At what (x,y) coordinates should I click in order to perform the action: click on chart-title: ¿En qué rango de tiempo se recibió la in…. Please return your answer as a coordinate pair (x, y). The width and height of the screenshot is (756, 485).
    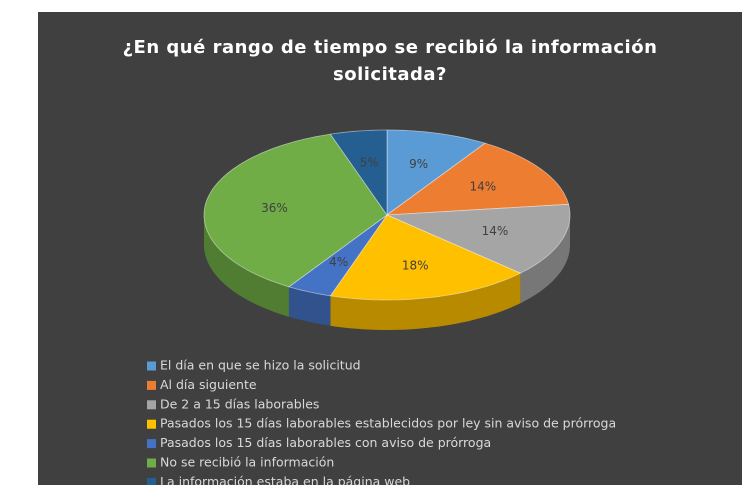
    Looking at the image, I should click on (390, 61).